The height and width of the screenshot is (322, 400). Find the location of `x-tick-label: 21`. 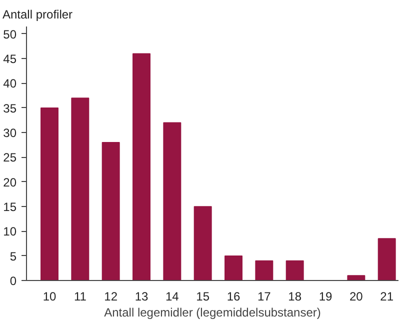

x-tick-label: 21 is located at coordinates (387, 297).